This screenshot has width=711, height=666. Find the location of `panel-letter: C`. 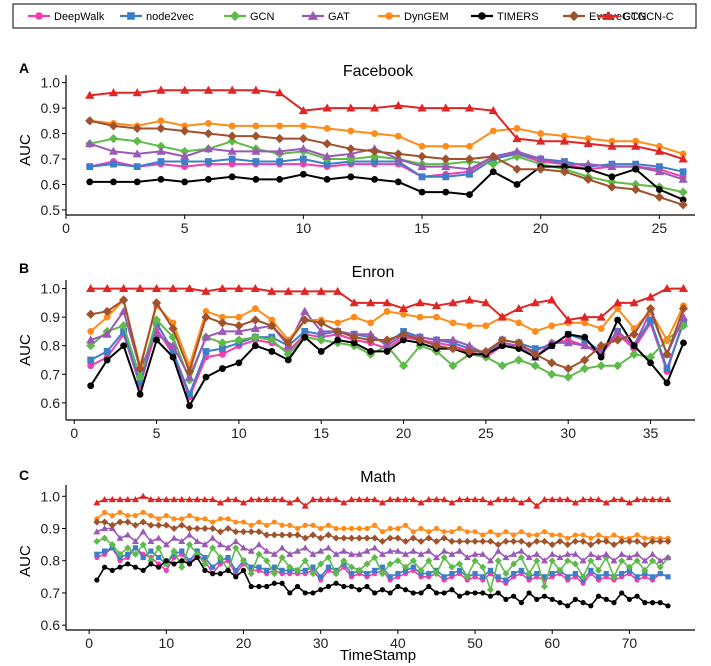

panel-letter: C is located at coordinates (24, 475).